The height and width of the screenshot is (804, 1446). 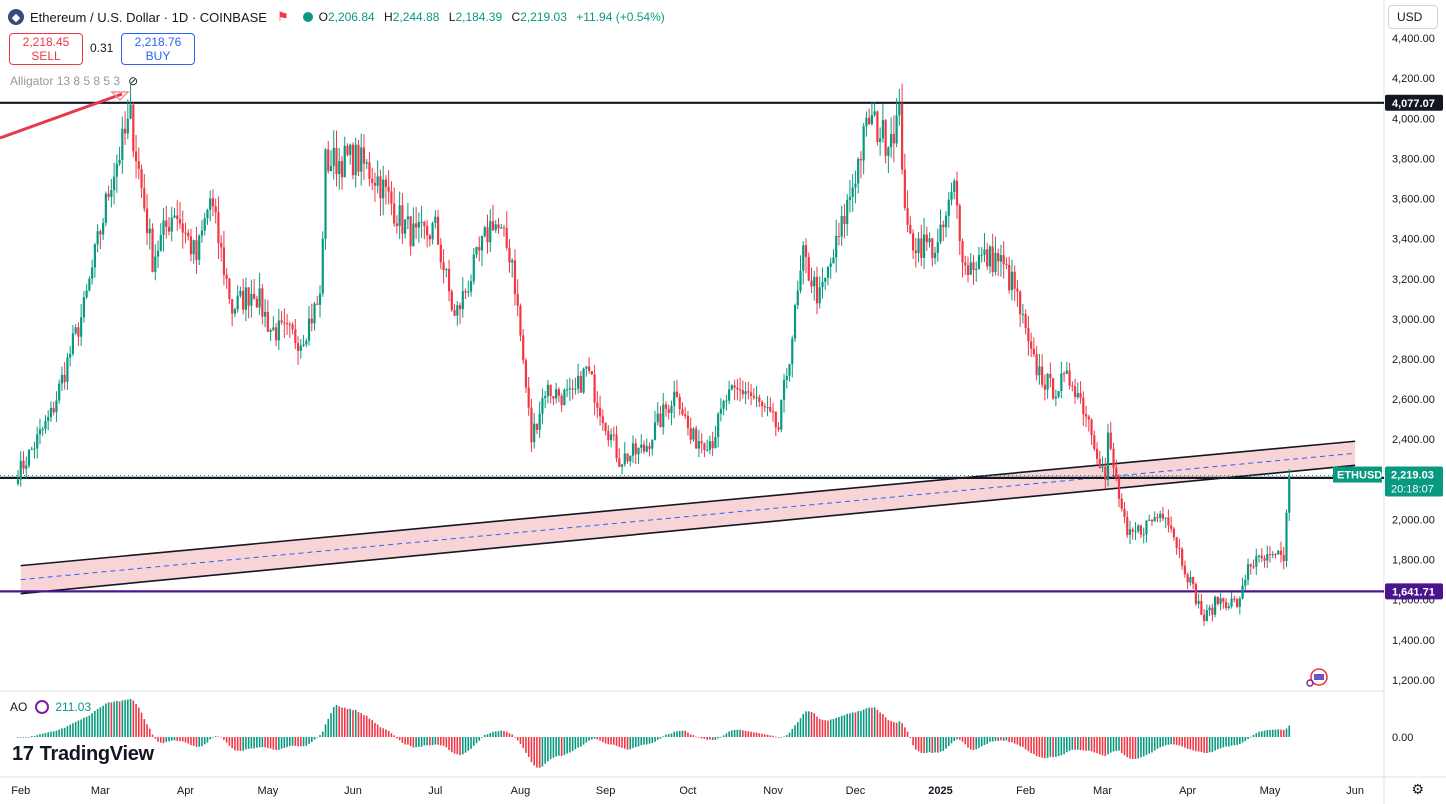 I want to click on buy-button: 2,218.76 BUY, so click(x=158, y=49).